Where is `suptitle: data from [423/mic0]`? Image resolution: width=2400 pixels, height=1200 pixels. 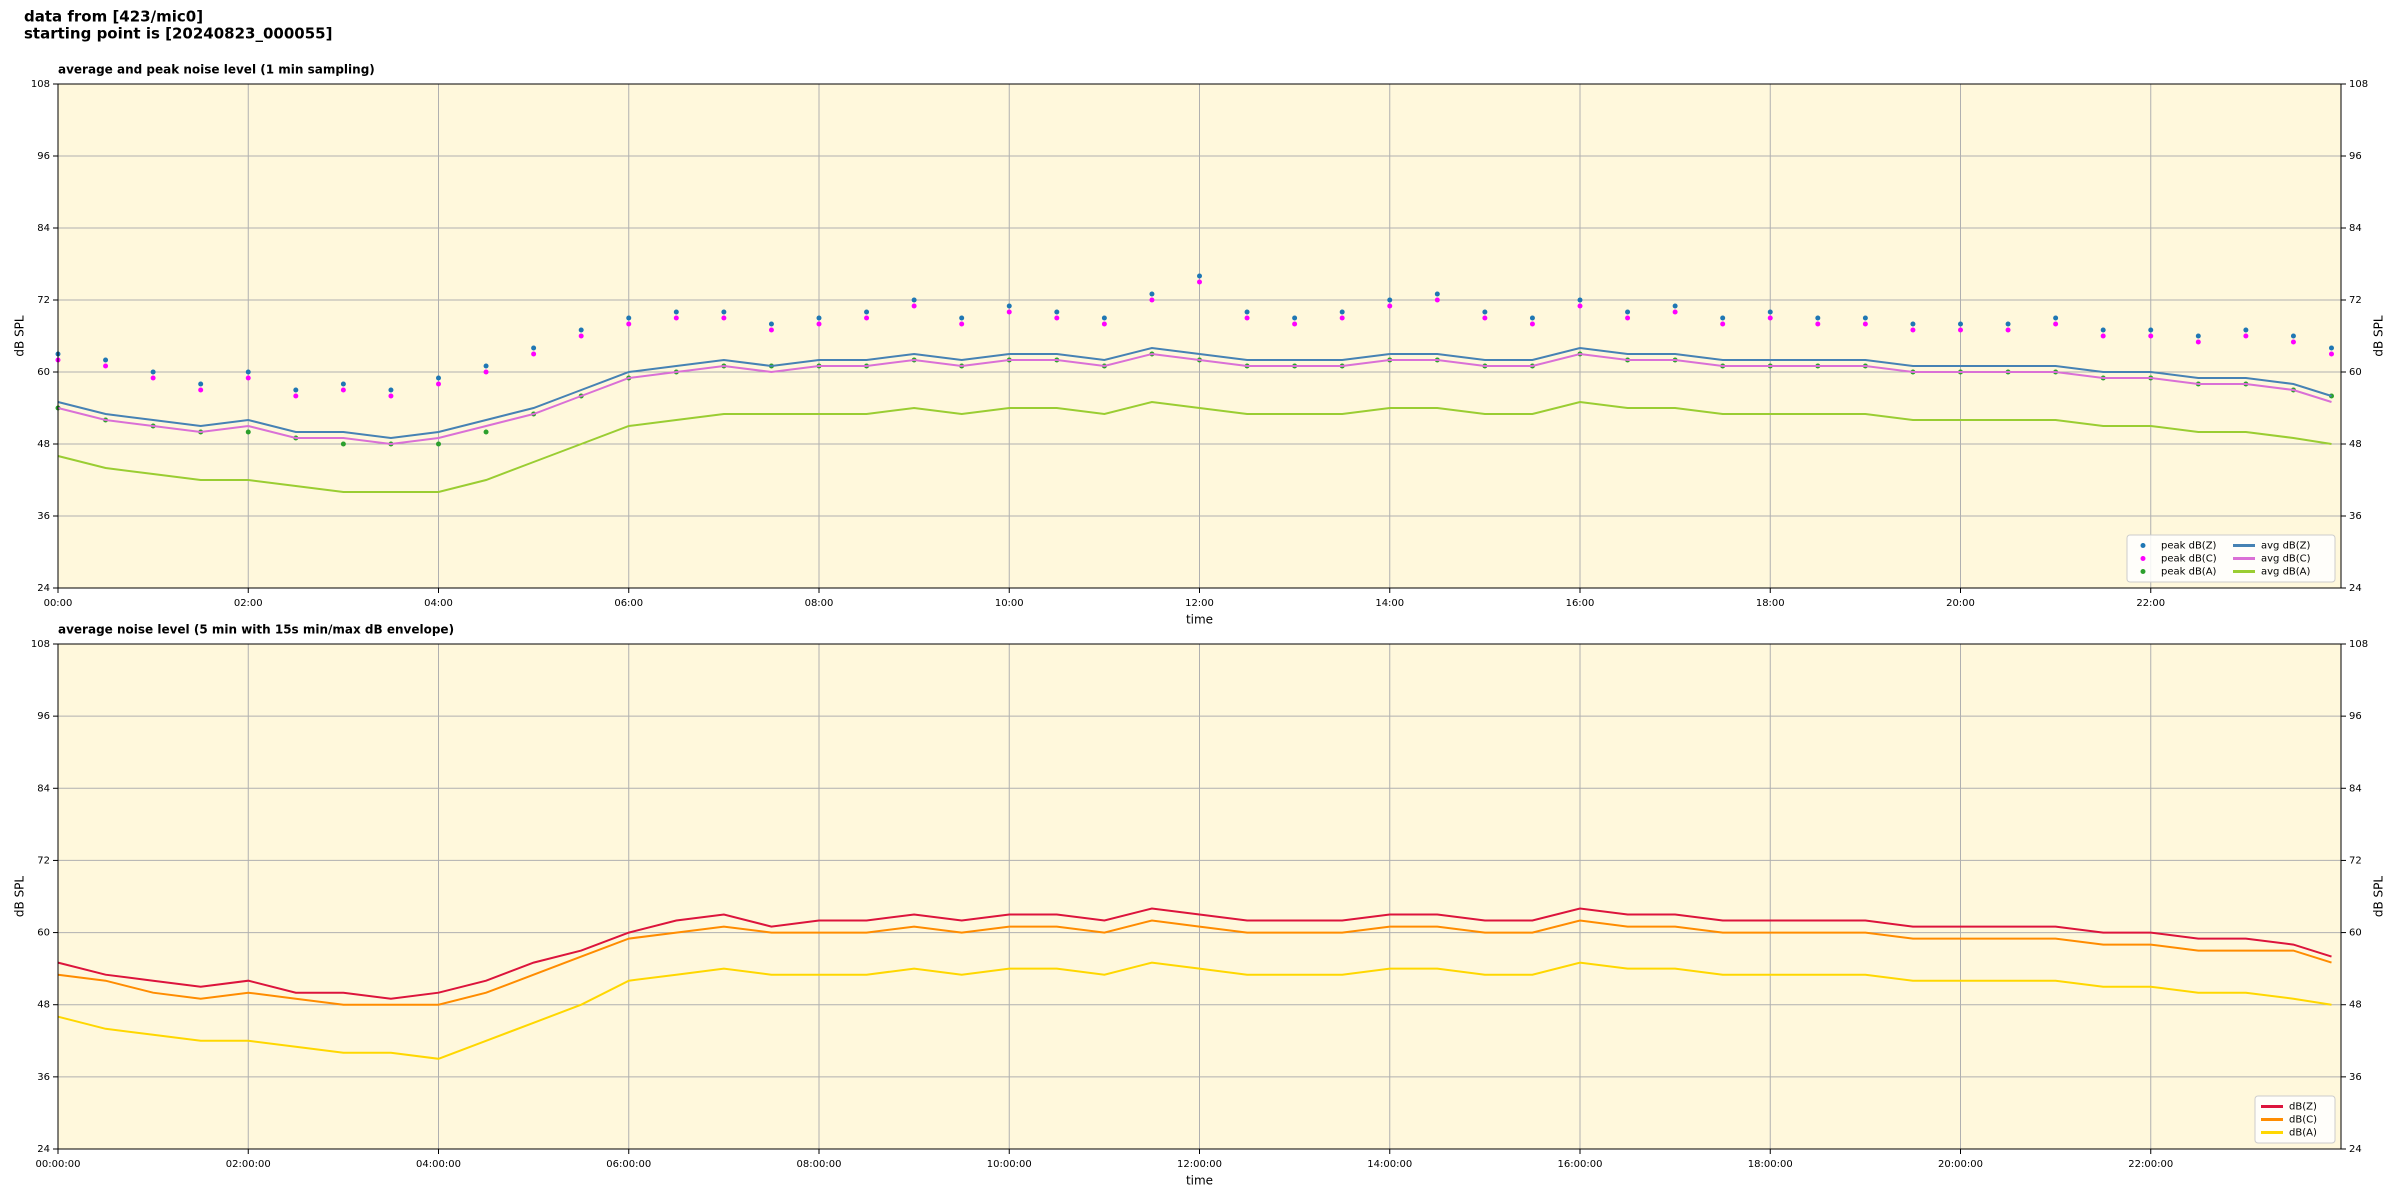 suptitle: data from [423/mic0] is located at coordinates (113, 17).